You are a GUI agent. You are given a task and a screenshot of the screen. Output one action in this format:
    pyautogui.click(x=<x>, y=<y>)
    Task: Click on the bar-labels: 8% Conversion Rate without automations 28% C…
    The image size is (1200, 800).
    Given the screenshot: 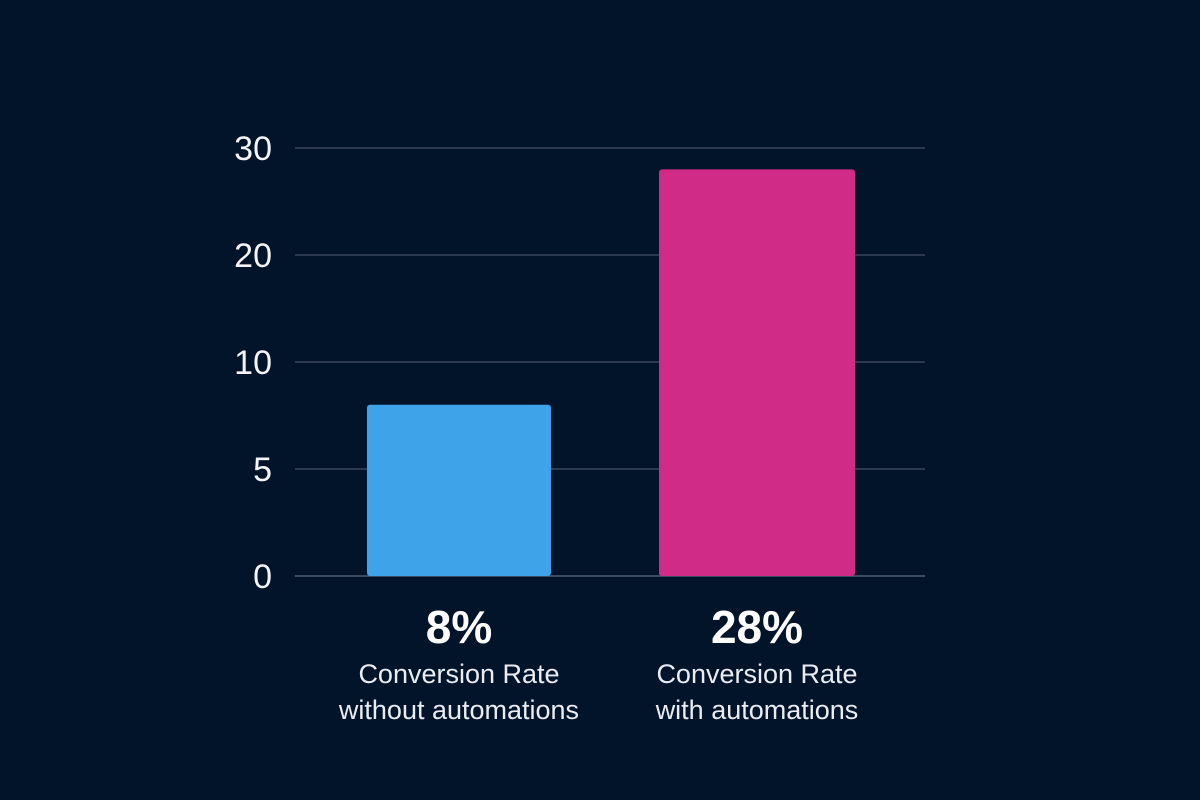 What is the action you would take?
    pyautogui.click(x=598, y=663)
    